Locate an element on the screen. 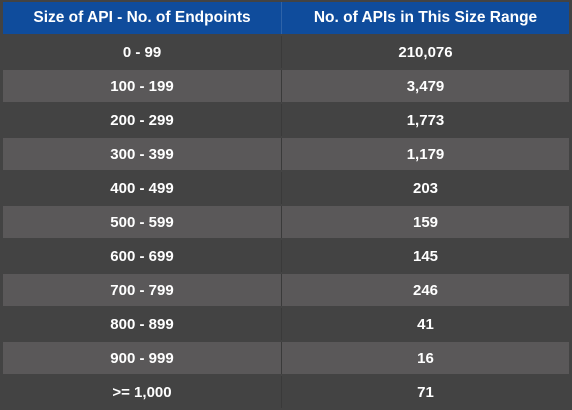  table-row: 900 - 999 16 is located at coordinates (286, 358).